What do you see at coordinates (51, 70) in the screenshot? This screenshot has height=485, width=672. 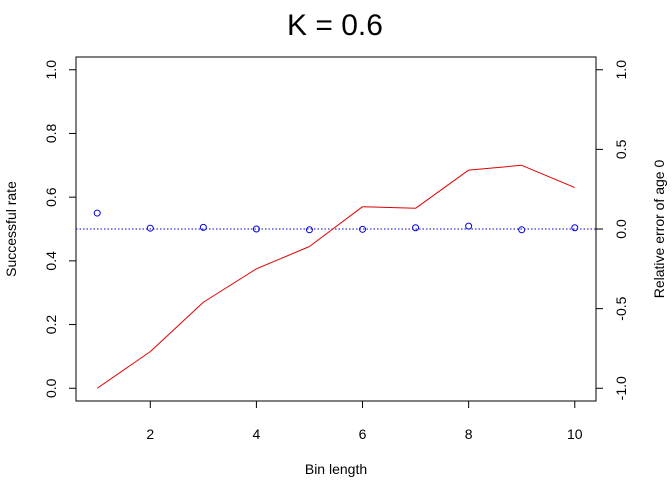 I see `y-tick-label: 1.0` at bounding box center [51, 70].